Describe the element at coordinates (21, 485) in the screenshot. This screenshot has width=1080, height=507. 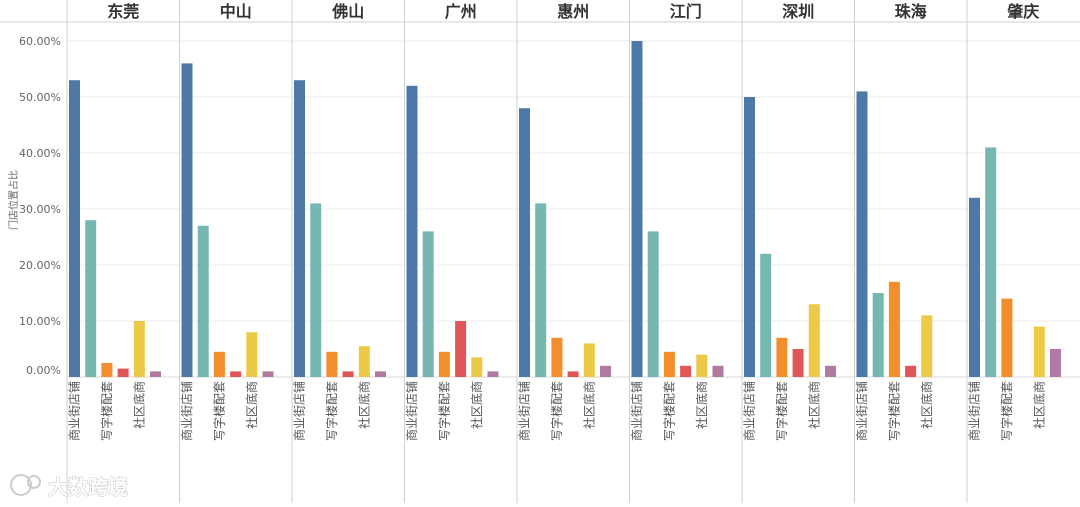
I see `watermark-logo-icon` at that location.